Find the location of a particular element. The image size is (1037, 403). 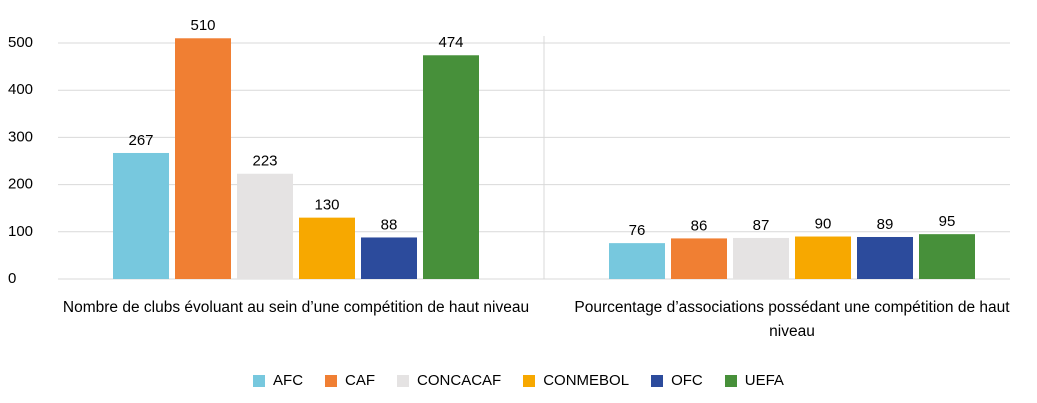

legend-label: UEFA is located at coordinates (764, 380).